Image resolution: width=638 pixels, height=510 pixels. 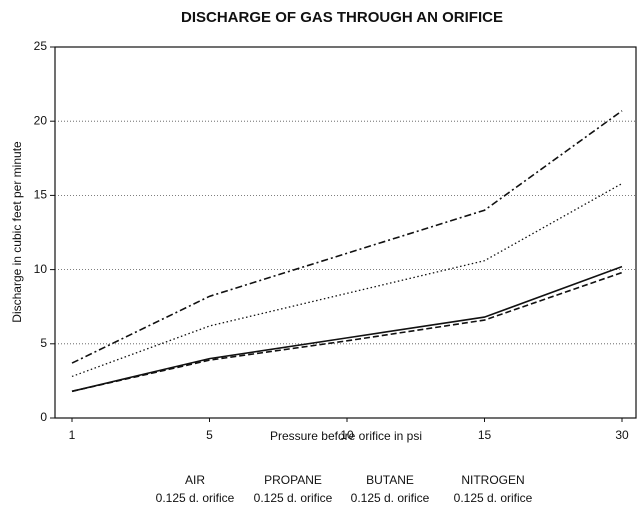 What do you see at coordinates (622, 435) in the screenshot?
I see `x-tick-label: 30` at bounding box center [622, 435].